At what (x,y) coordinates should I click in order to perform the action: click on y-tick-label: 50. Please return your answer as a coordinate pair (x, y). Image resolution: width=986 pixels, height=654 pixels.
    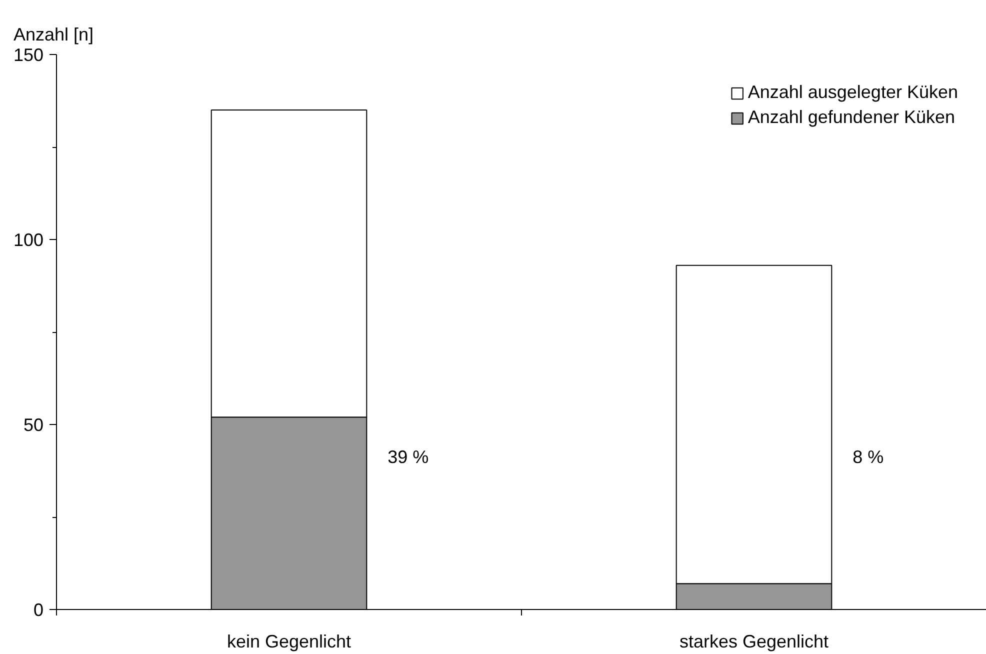
    Looking at the image, I should click on (33, 425).